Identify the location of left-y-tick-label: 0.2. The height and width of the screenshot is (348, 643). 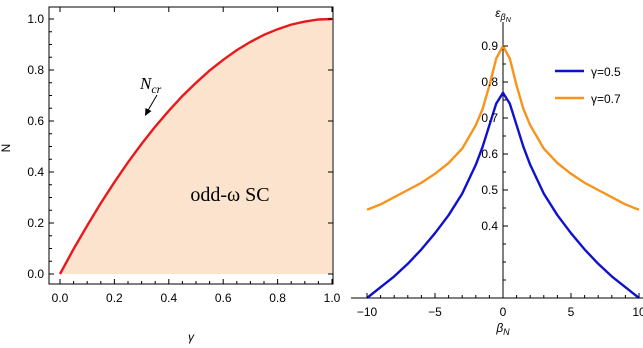
(35, 223).